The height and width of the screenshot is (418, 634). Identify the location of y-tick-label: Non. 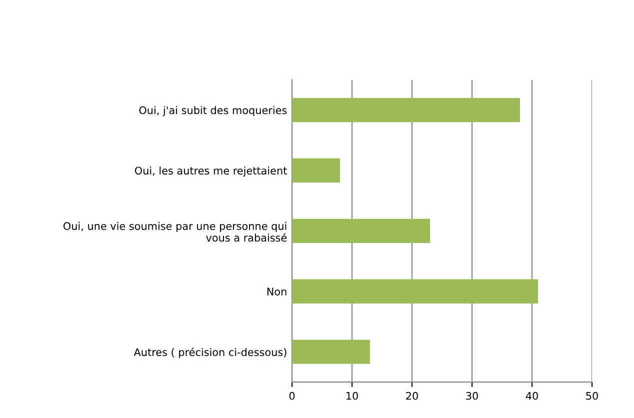
(276, 292).